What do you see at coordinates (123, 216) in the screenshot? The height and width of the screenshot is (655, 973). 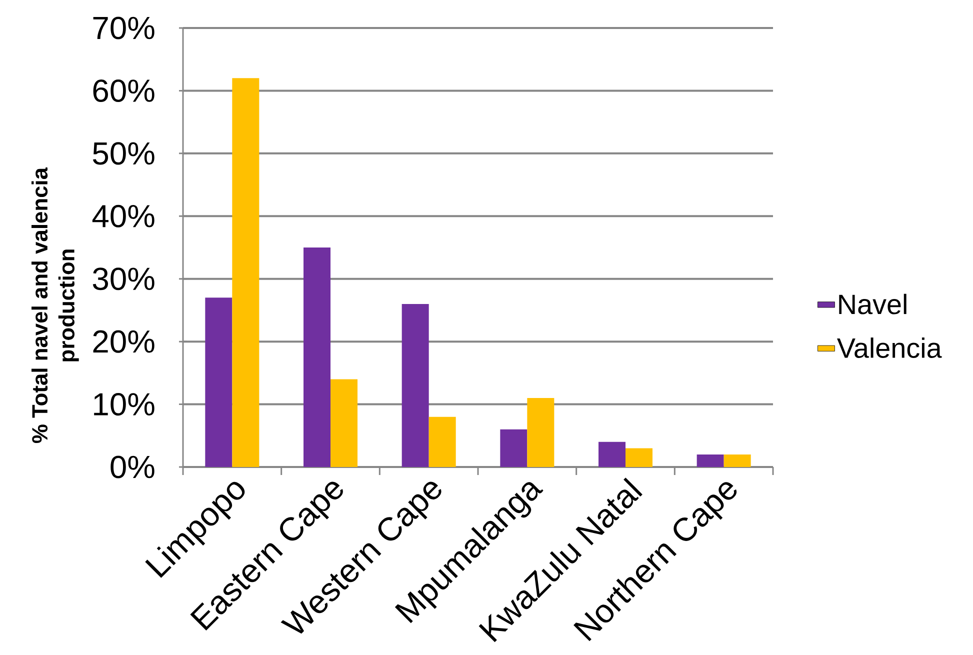 I see `y-tick-label: 40%` at bounding box center [123, 216].